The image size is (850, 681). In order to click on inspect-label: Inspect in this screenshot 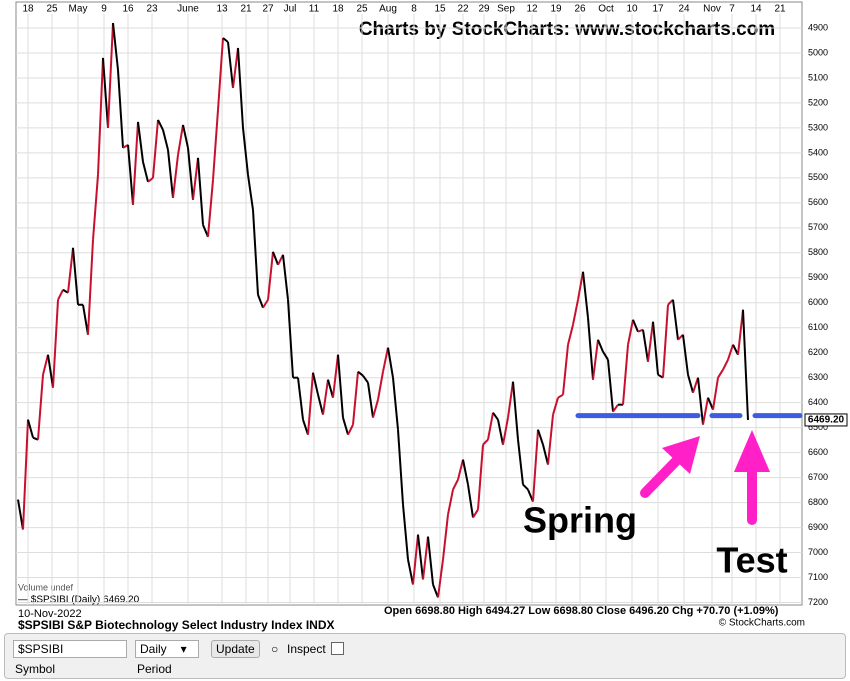, I will do `click(306, 649)`.